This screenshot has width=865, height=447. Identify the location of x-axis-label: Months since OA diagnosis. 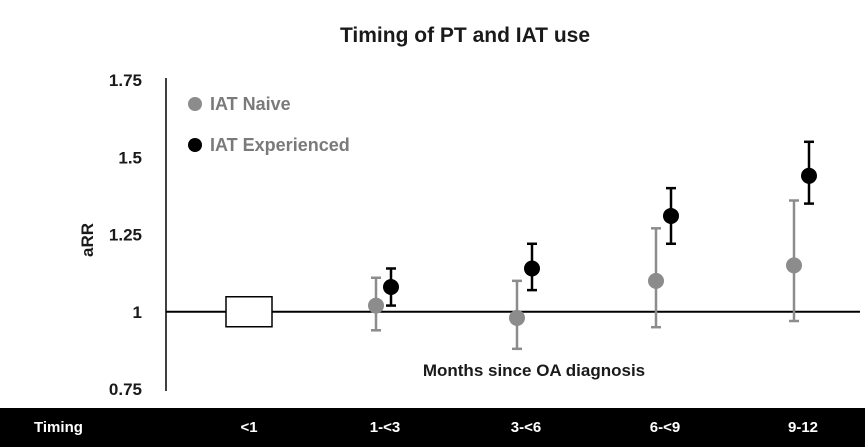
(534, 370).